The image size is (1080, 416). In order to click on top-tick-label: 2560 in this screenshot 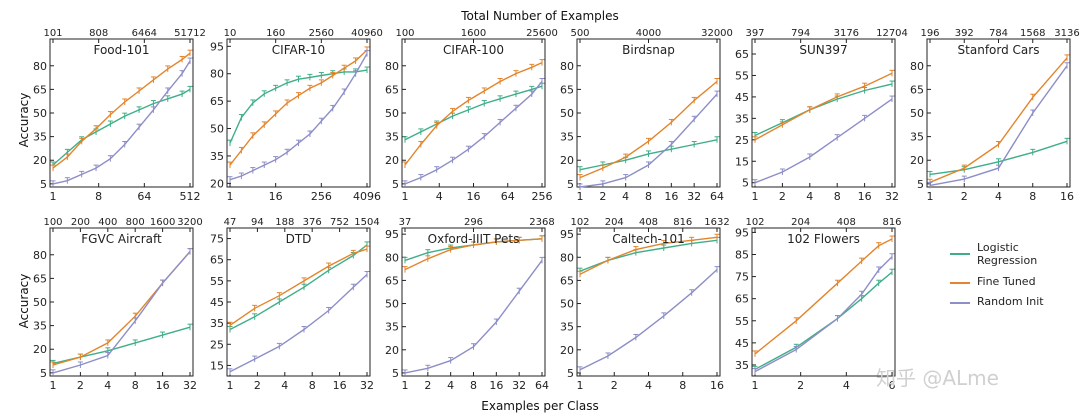, I will do `click(321, 33)`.